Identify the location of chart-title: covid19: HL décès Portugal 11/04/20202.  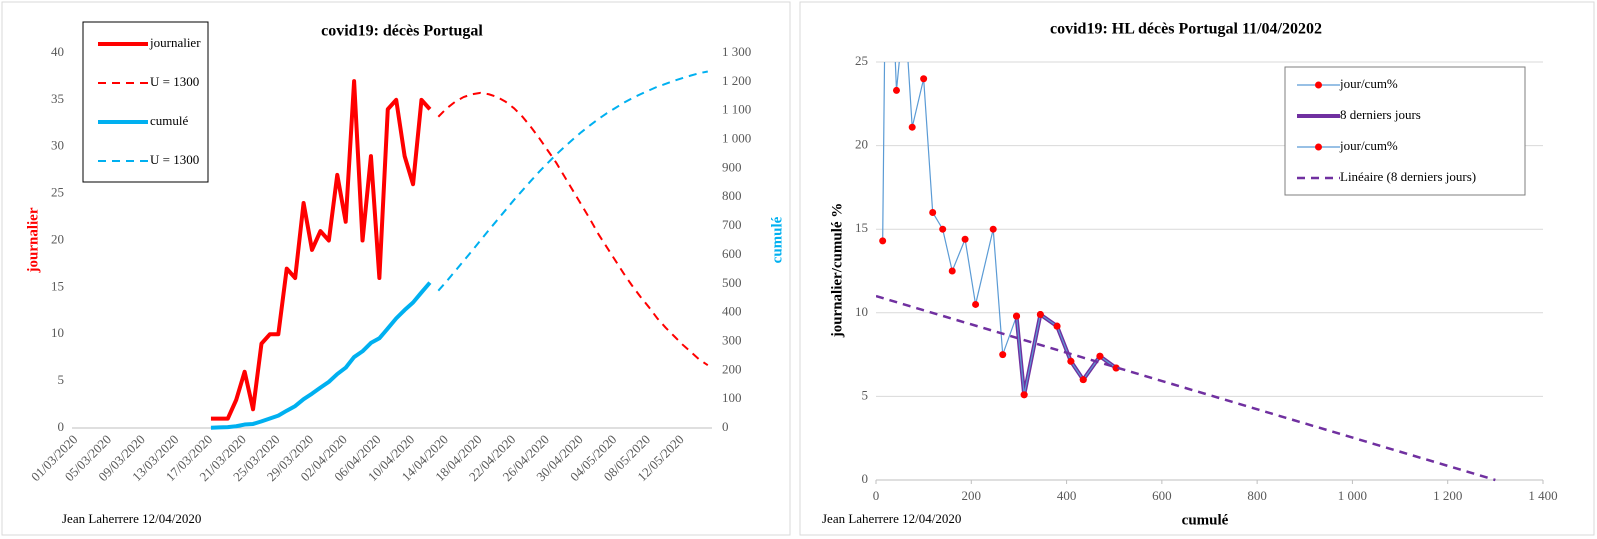
(1186, 29).